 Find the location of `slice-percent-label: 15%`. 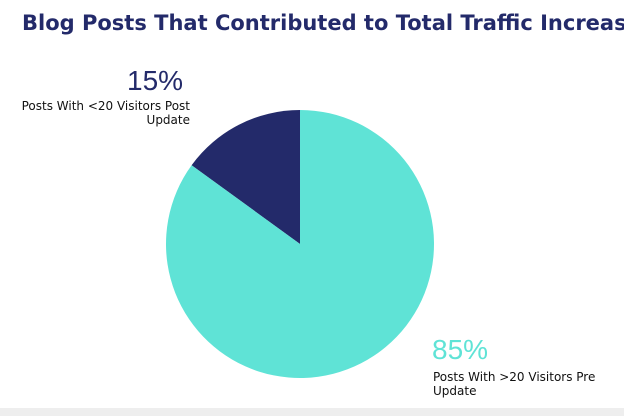

slice-percent-label: 15% is located at coordinates (155, 80).